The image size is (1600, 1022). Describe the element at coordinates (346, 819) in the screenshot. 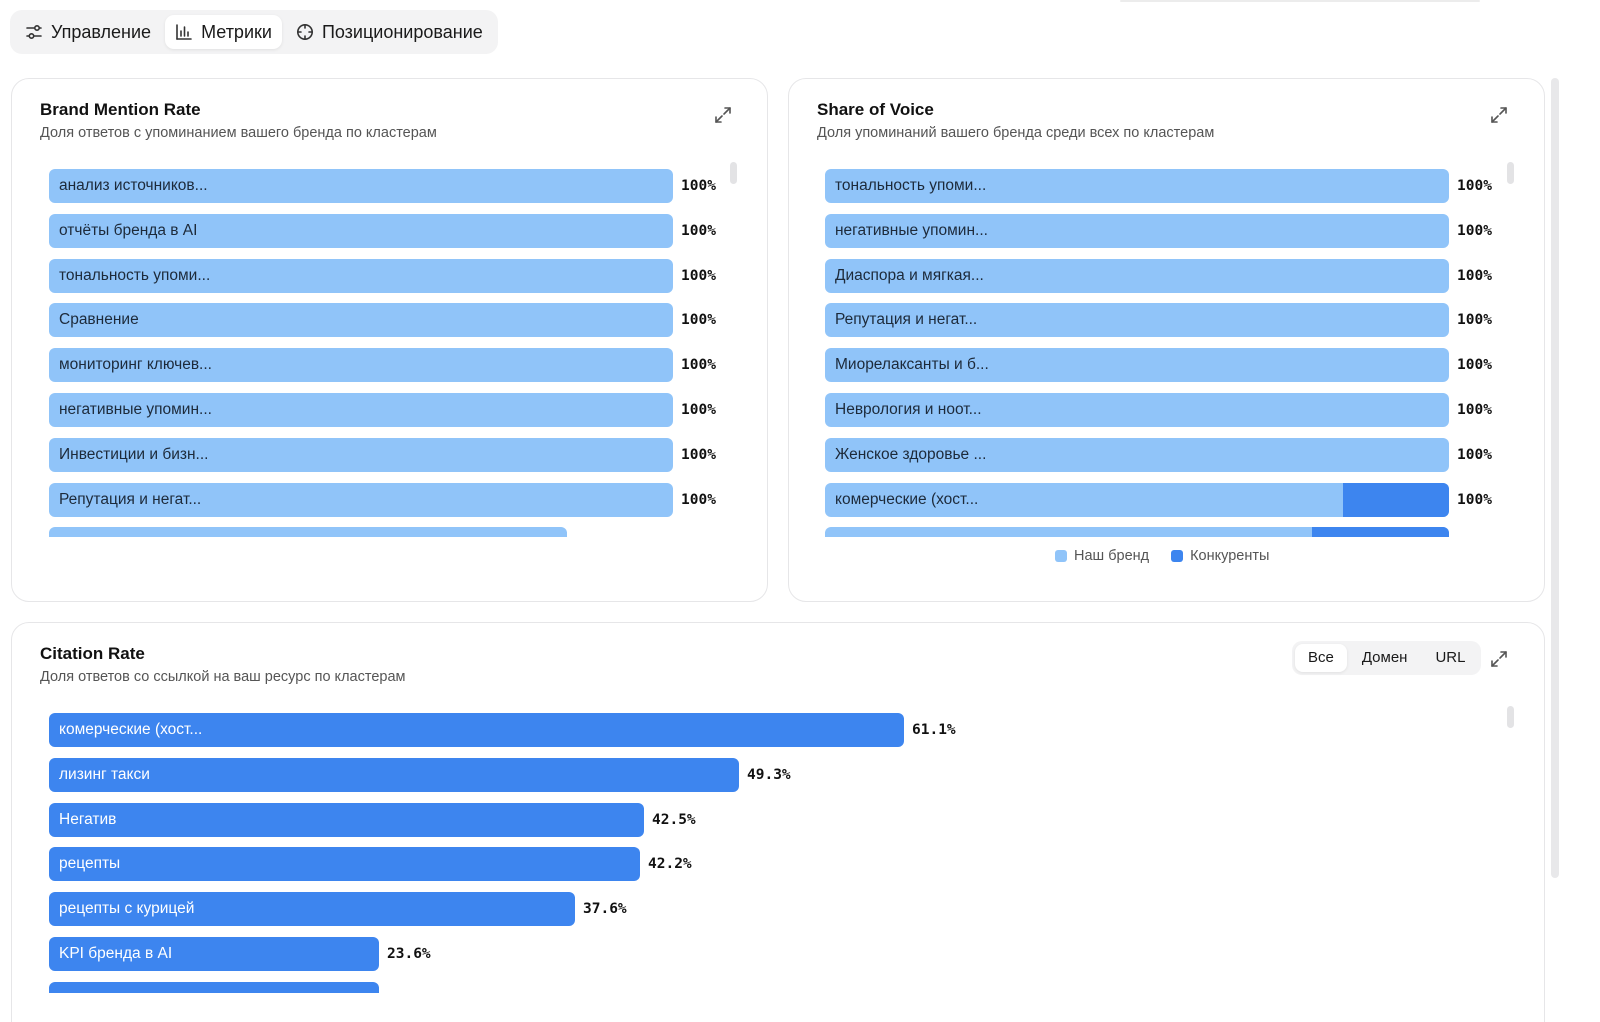

I see `bar: Негатив` at that location.